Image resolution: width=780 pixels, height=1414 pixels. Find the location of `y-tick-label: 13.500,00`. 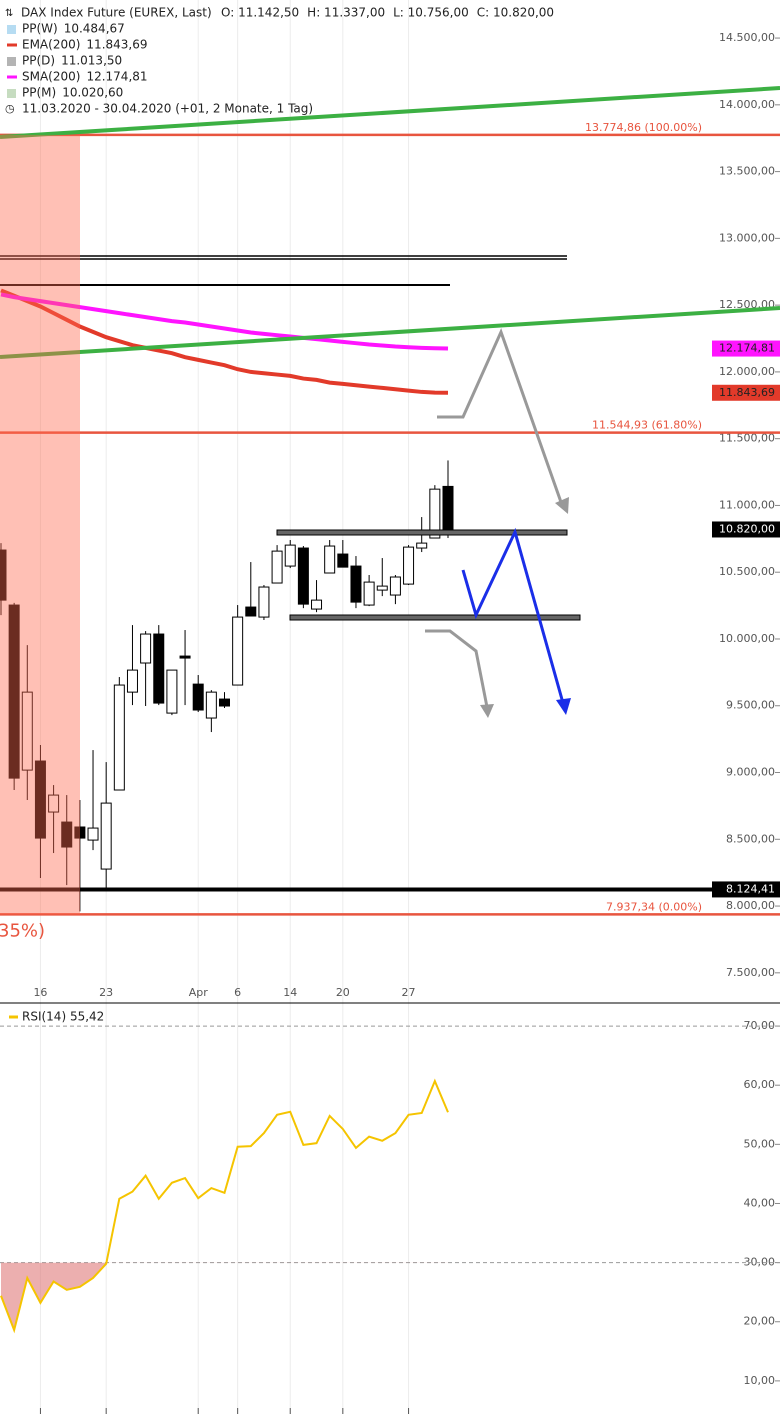

y-tick-label: 13.500,00 is located at coordinates (747, 171).